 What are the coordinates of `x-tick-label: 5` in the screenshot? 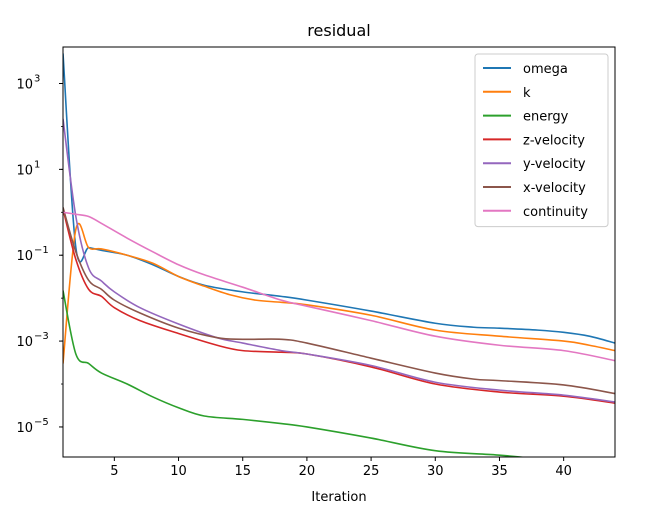 It's located at (114, 471).